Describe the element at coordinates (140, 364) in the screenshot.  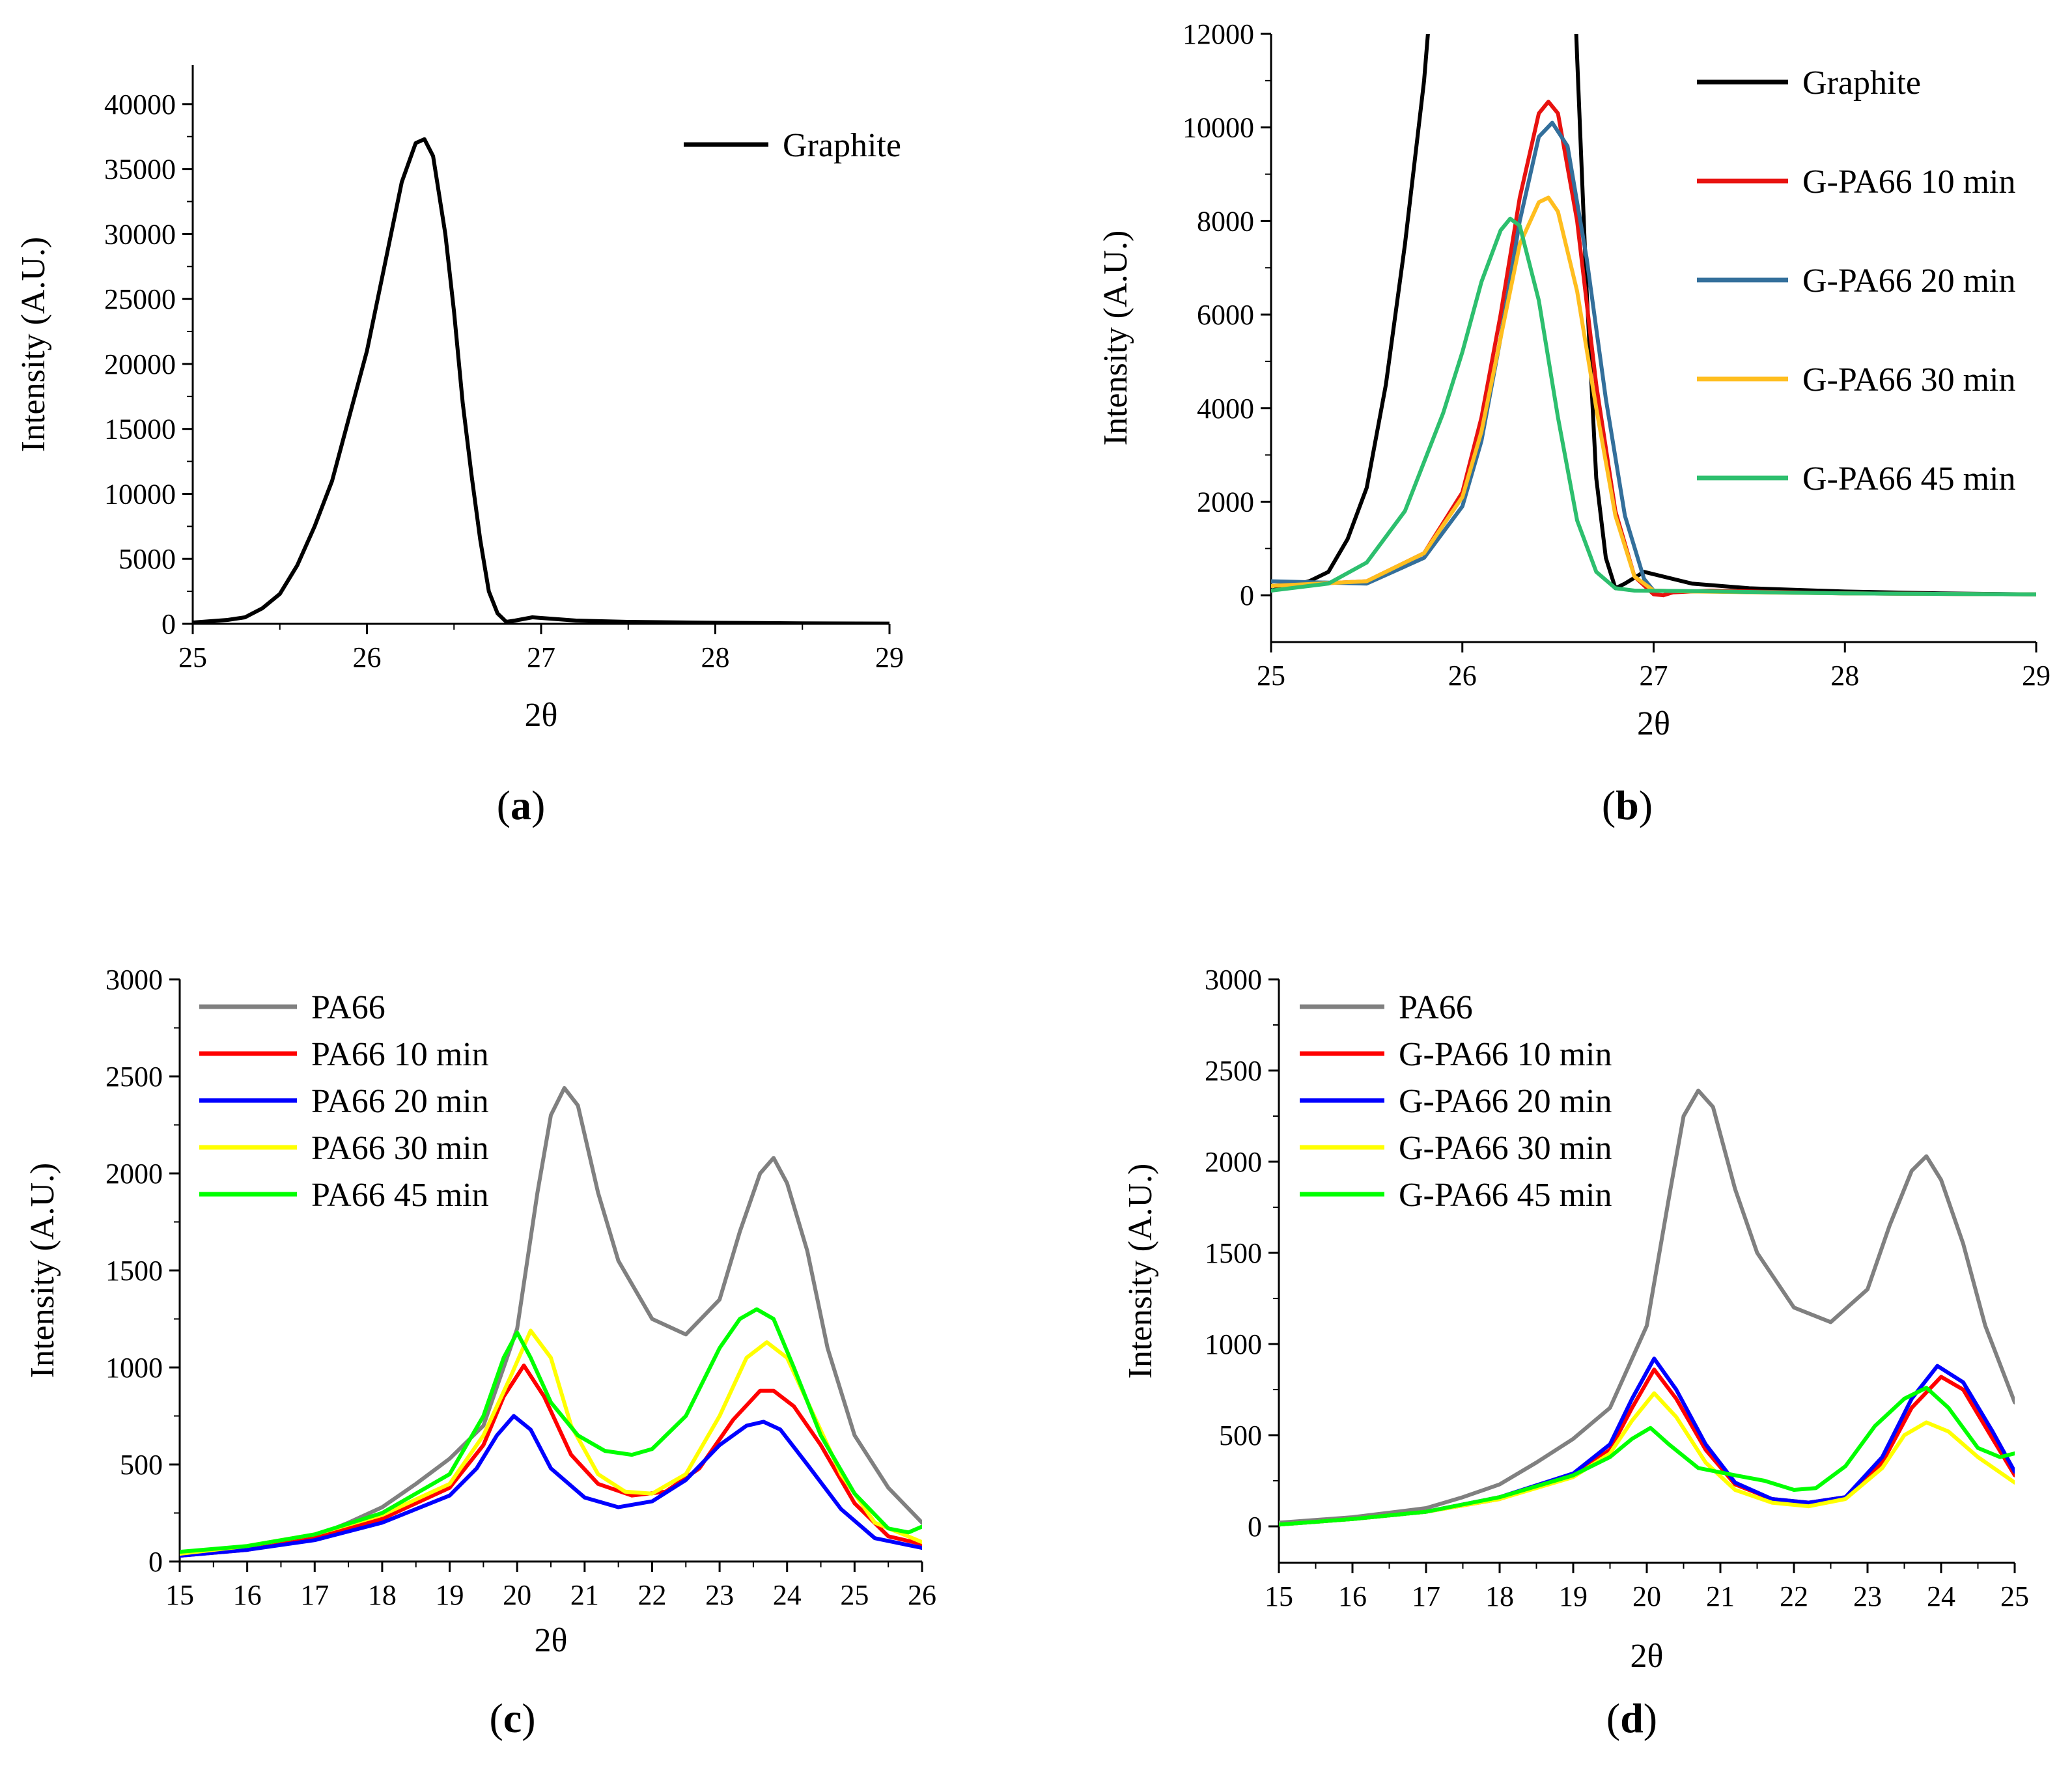
I see `y-tick-label: 20000` at that location.